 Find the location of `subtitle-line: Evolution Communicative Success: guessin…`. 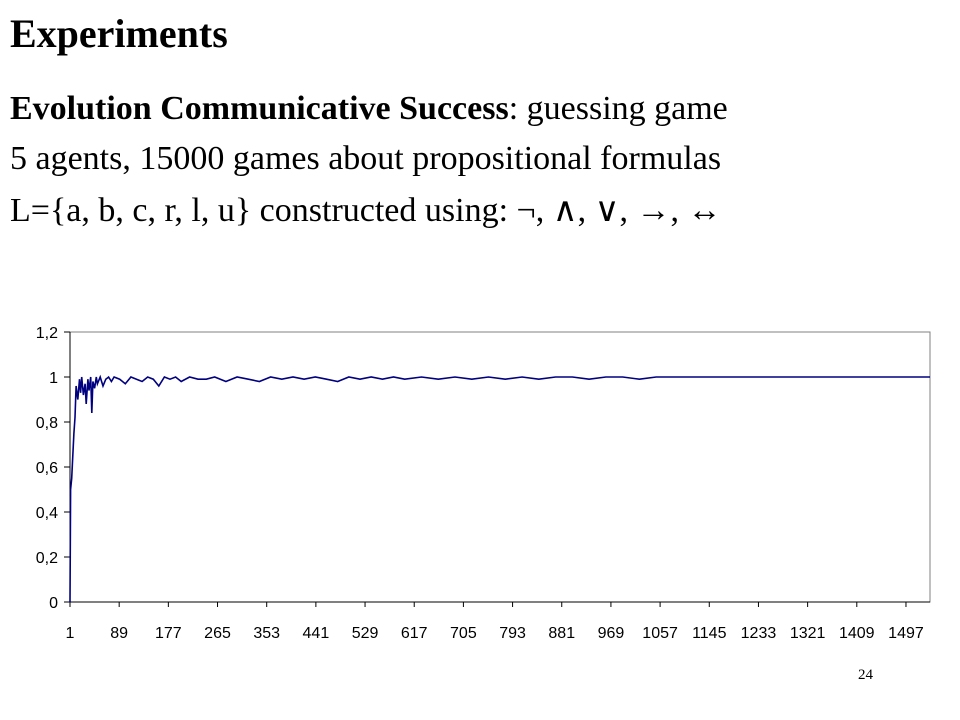

subtitle-line: Evolution Communicative Success: guessin… is located at coordinates (369, 108).